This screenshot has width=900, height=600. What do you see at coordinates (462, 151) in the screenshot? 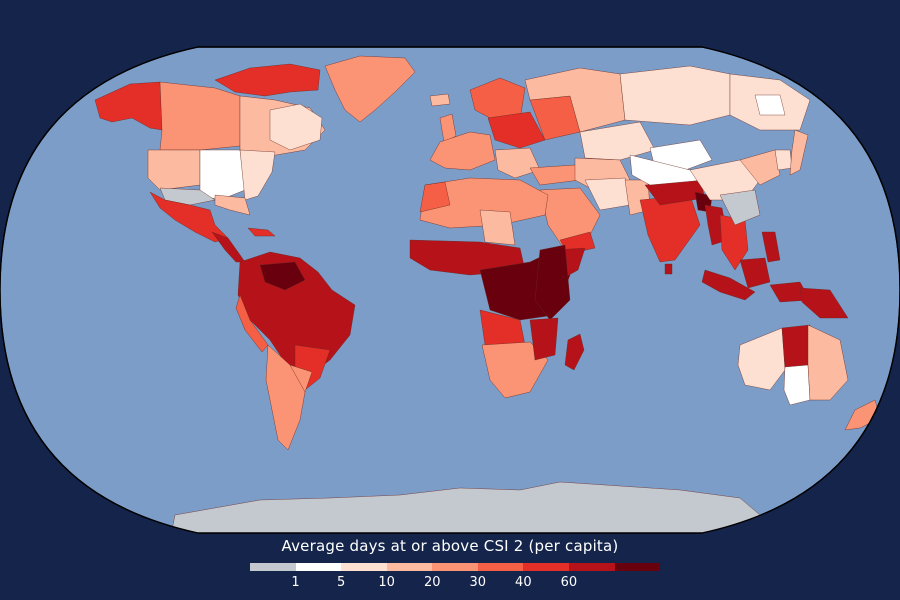
I see `region-western-europe` at bounding box center [462, 151].